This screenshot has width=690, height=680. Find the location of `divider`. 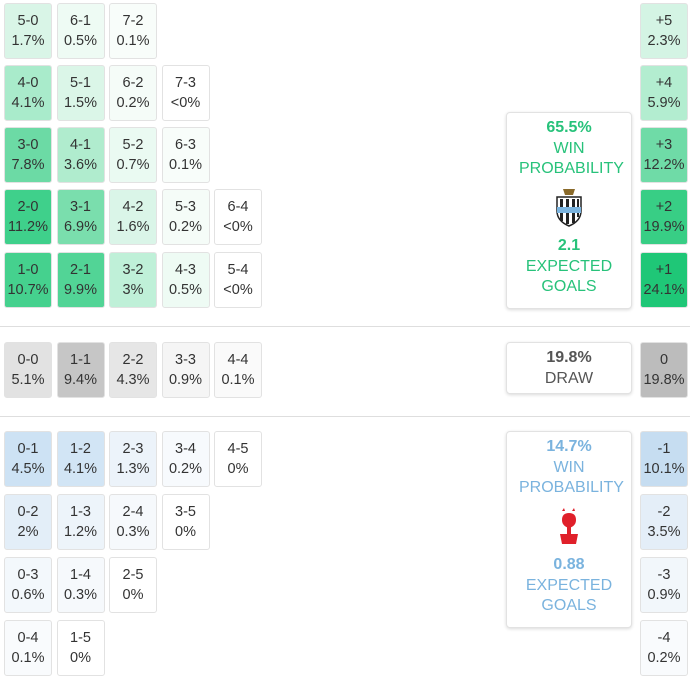

divider is located at coordinates (345, 416).